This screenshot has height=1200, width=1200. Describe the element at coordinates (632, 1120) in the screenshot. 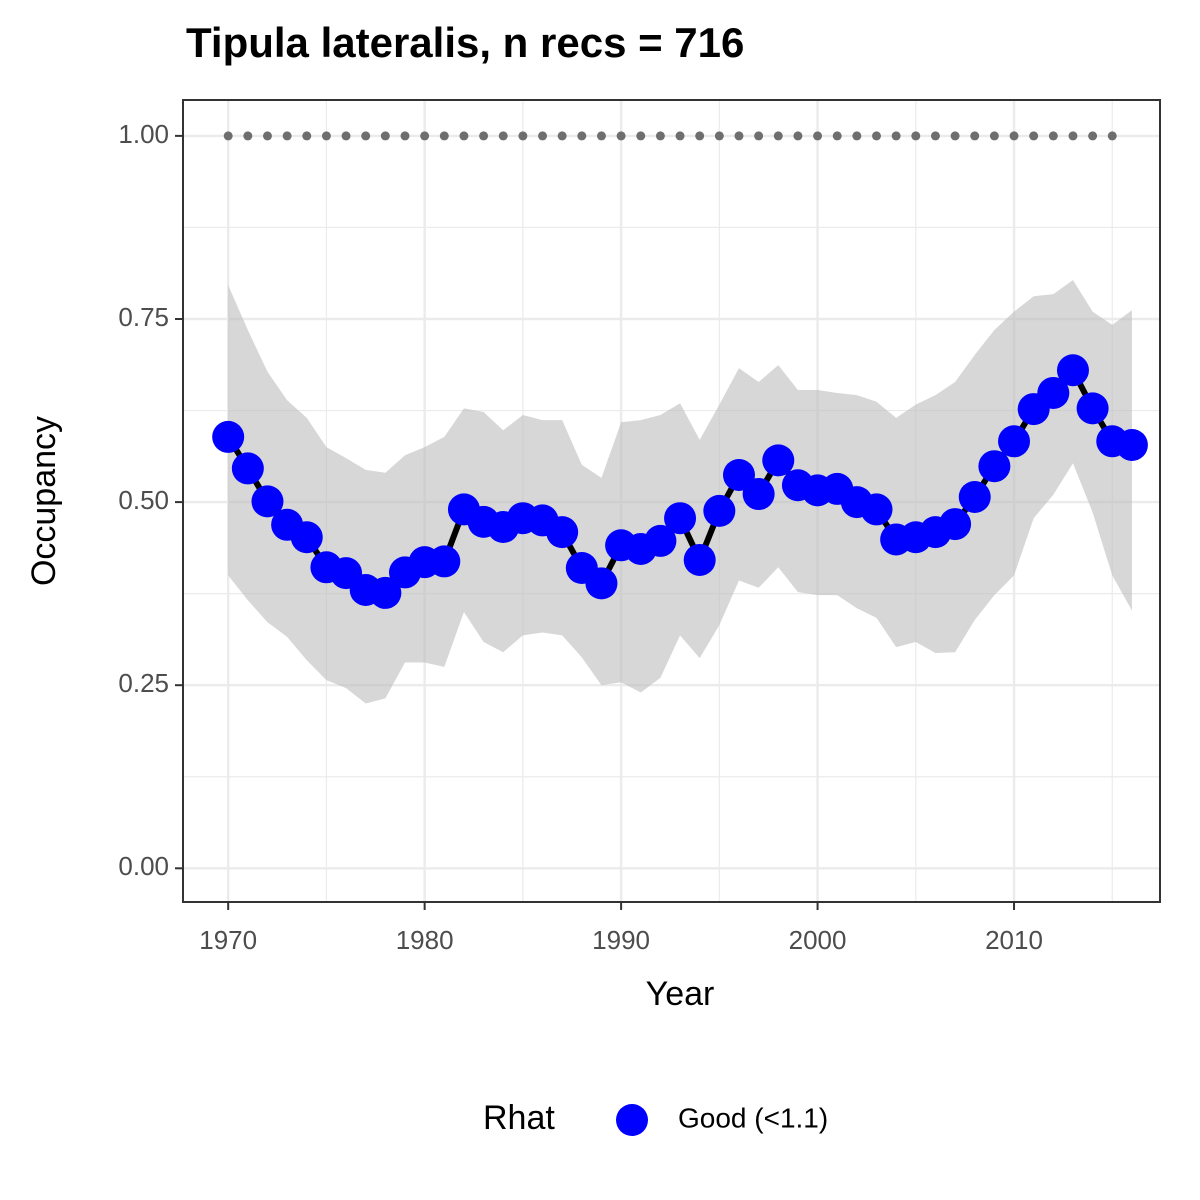

I see `legend-swatch` at that location.